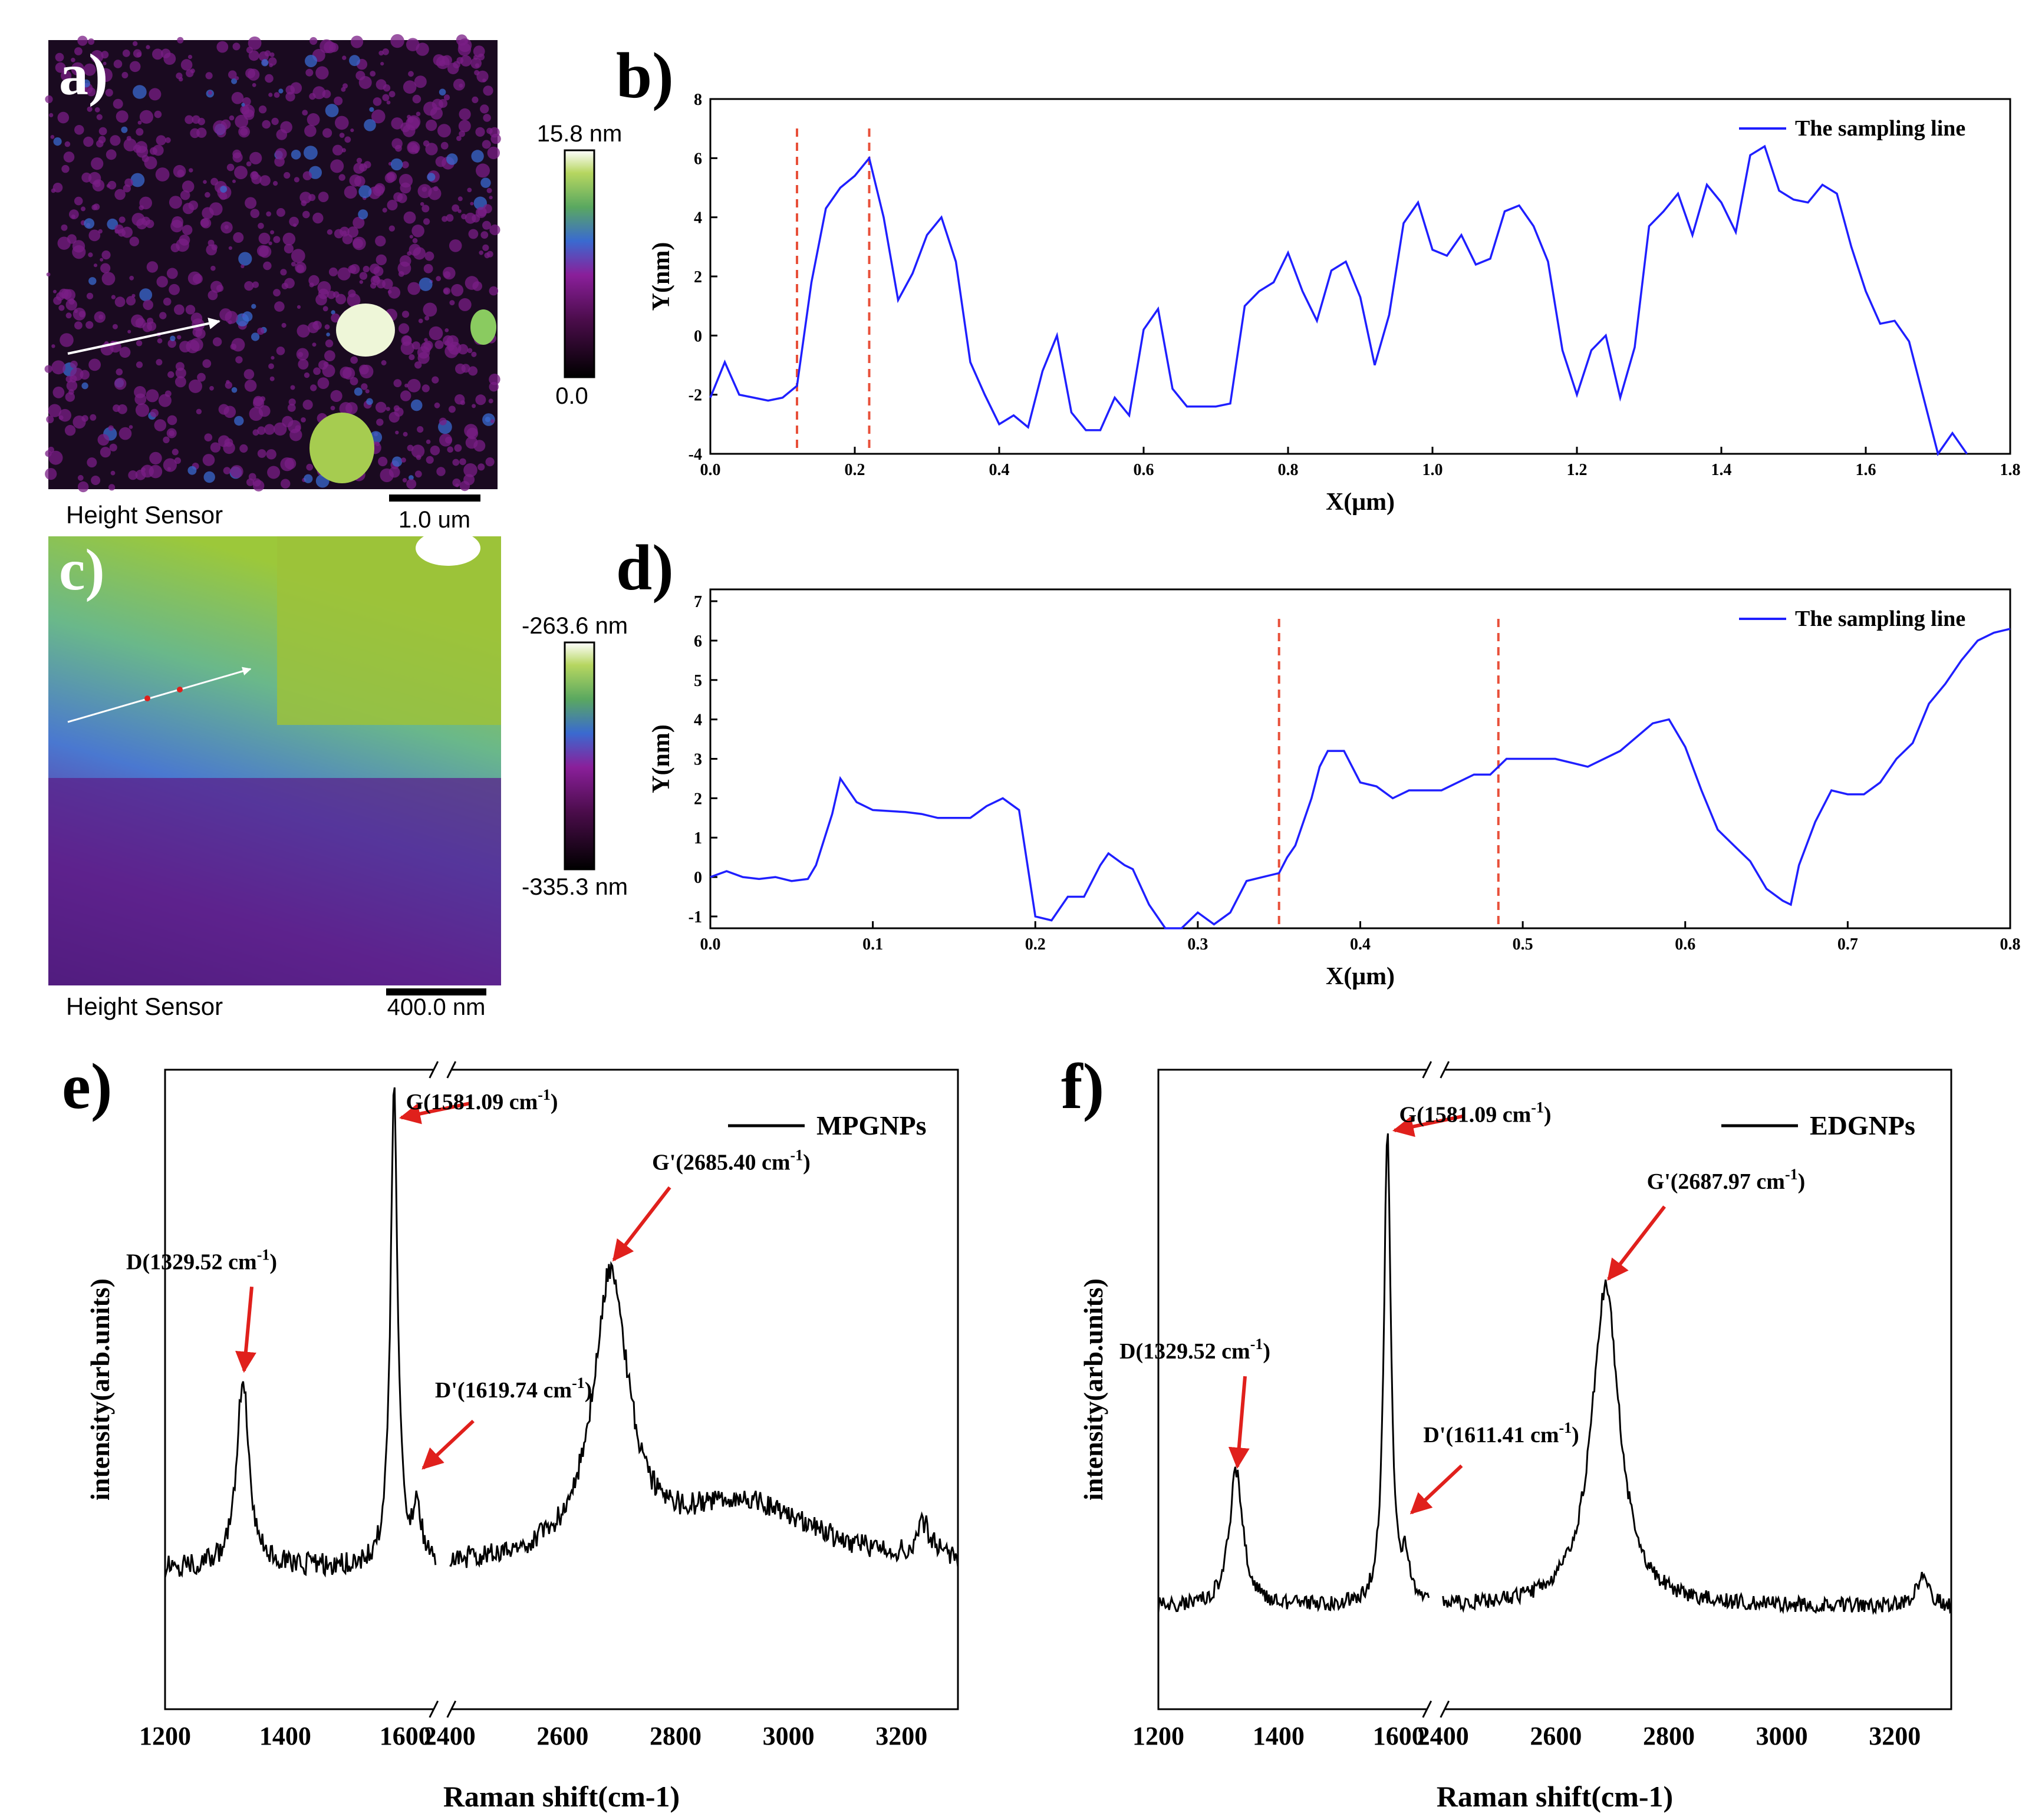  What do you see at coordinates (1432, 470) in the screenshot?
I see `x-tick-label: 1.0` at bounding box center [1432, 470].